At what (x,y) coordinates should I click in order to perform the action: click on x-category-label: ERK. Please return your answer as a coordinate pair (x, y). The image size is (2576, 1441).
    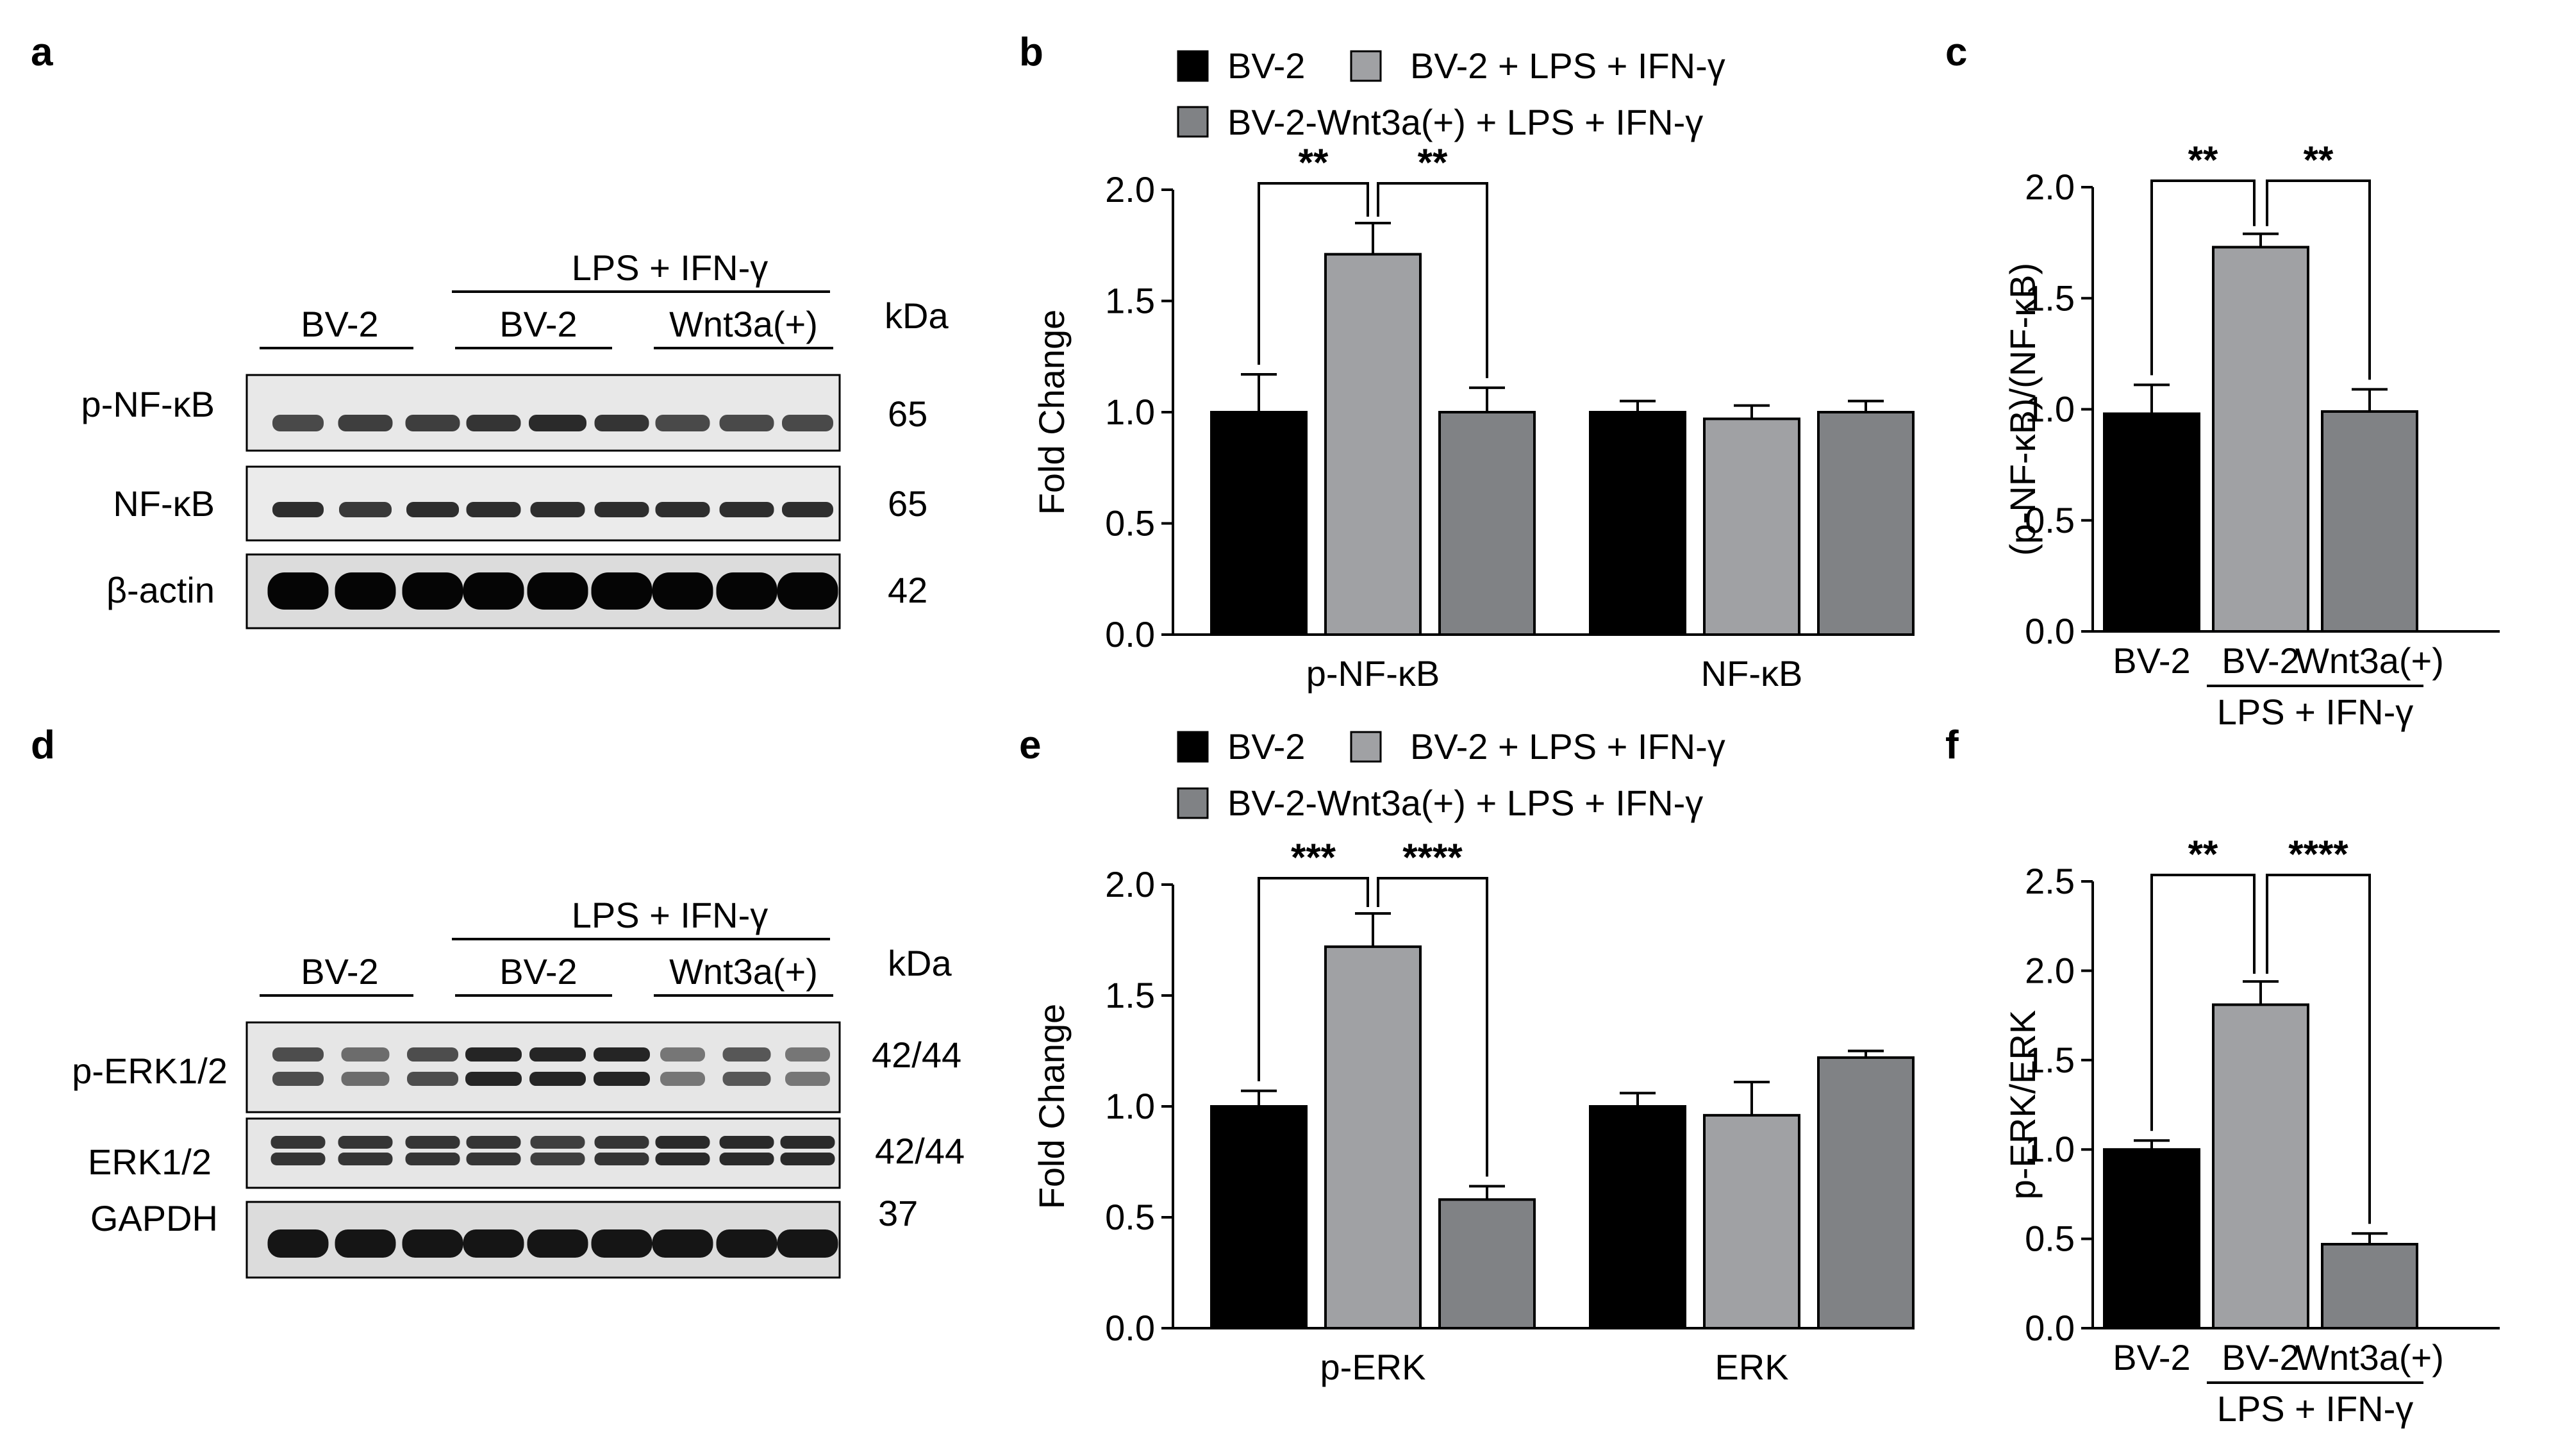
    Looking at the image, I should click on (1752, 1367).